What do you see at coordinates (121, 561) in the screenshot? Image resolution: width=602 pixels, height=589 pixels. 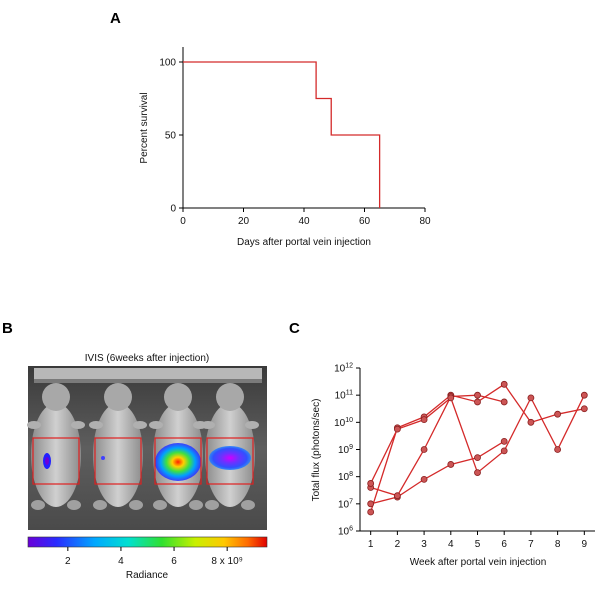 I see `colorbar-tick-label: 4` at bounding box center [121, 561].